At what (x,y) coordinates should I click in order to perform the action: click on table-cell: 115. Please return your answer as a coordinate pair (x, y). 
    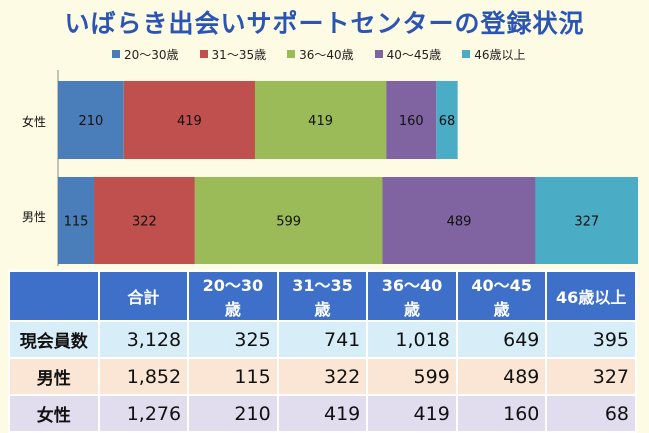
    Looking at the image, I should click on (233, 376).